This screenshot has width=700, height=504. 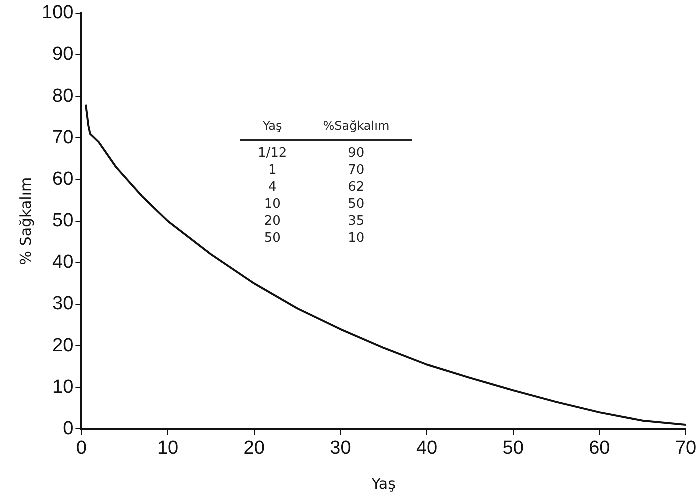 I want to click on annotation: 35, so click(x=356, y=221).